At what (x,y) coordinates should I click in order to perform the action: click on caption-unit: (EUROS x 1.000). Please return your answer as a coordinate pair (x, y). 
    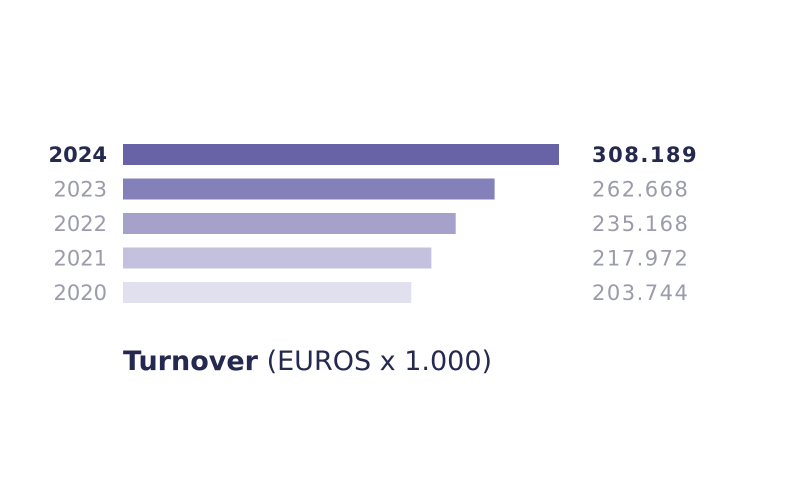
    Looking at the image, I should click on (375, 361).